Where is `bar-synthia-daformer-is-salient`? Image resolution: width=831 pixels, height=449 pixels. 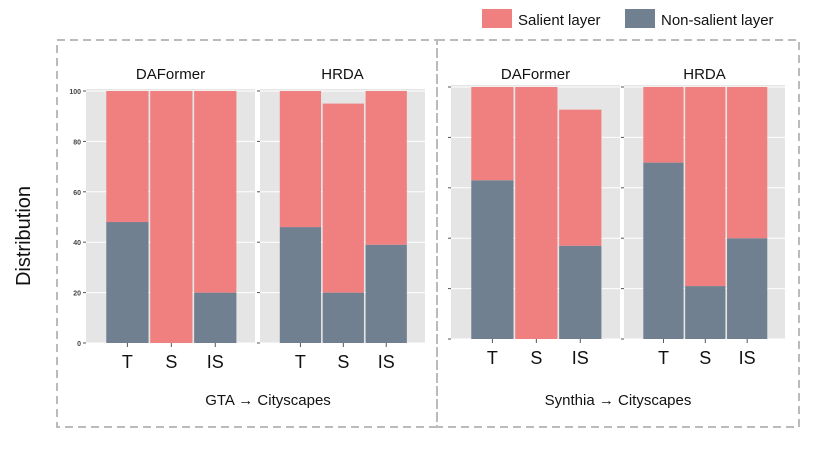 bar-synthia-daformer-is-salient is located at coordinates (580, 177).